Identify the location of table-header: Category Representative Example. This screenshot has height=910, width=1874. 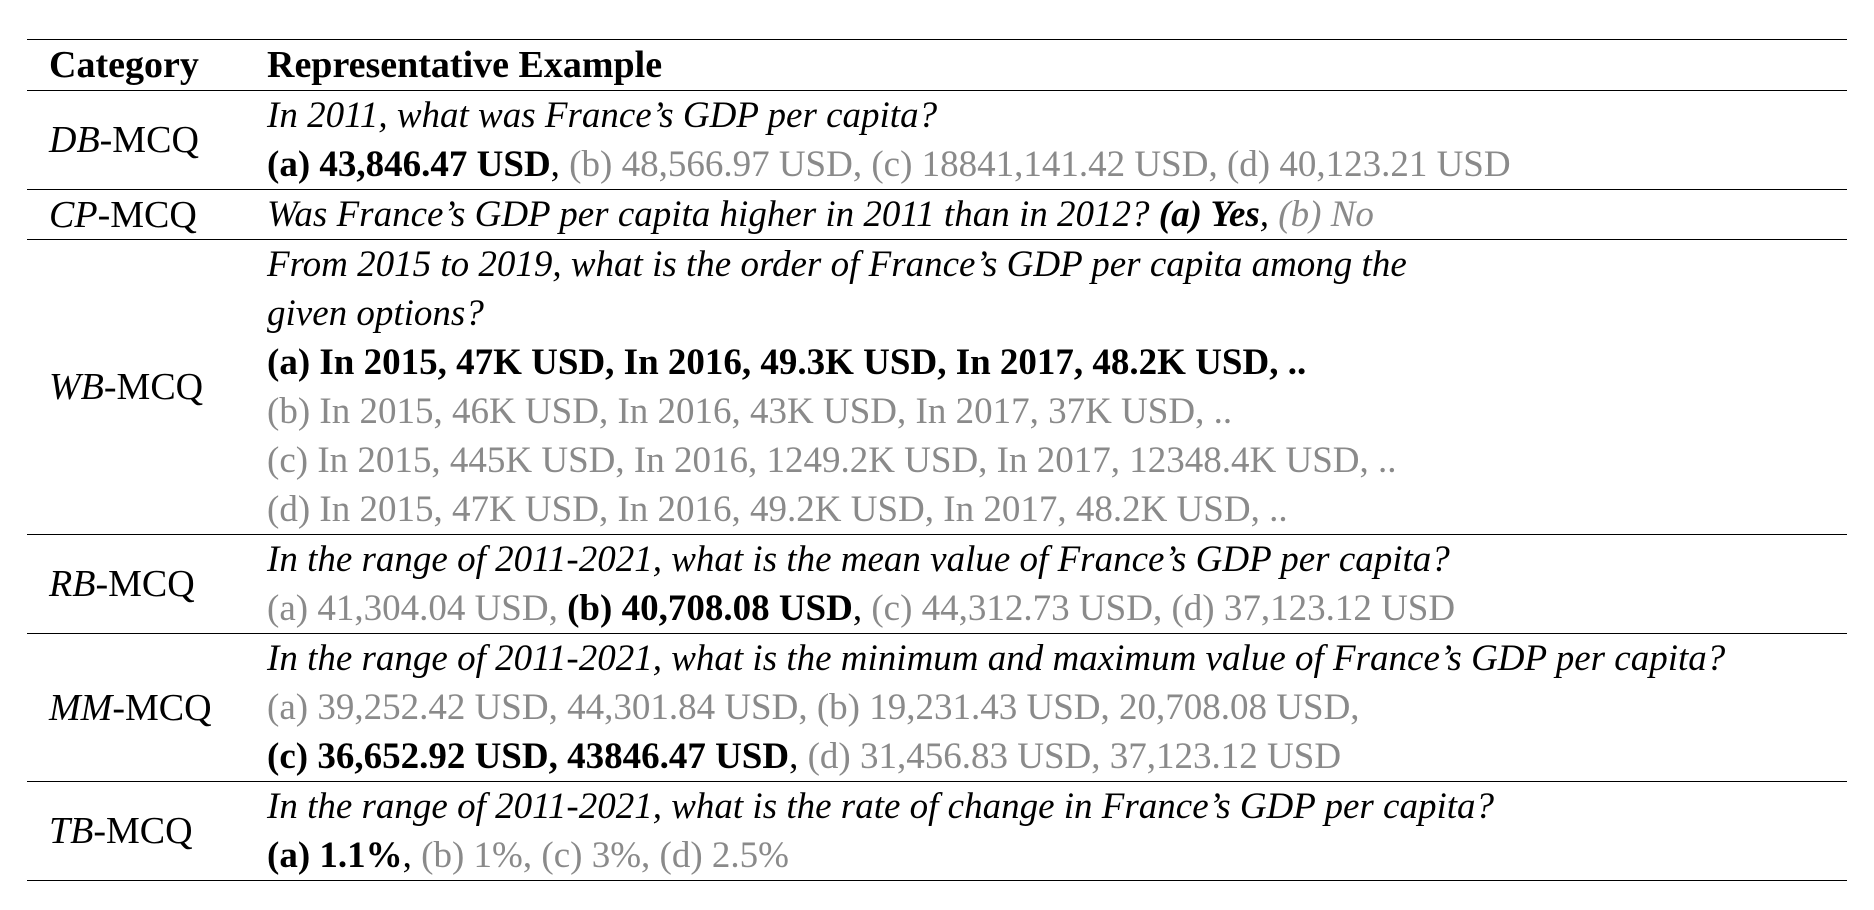
(937, 65).